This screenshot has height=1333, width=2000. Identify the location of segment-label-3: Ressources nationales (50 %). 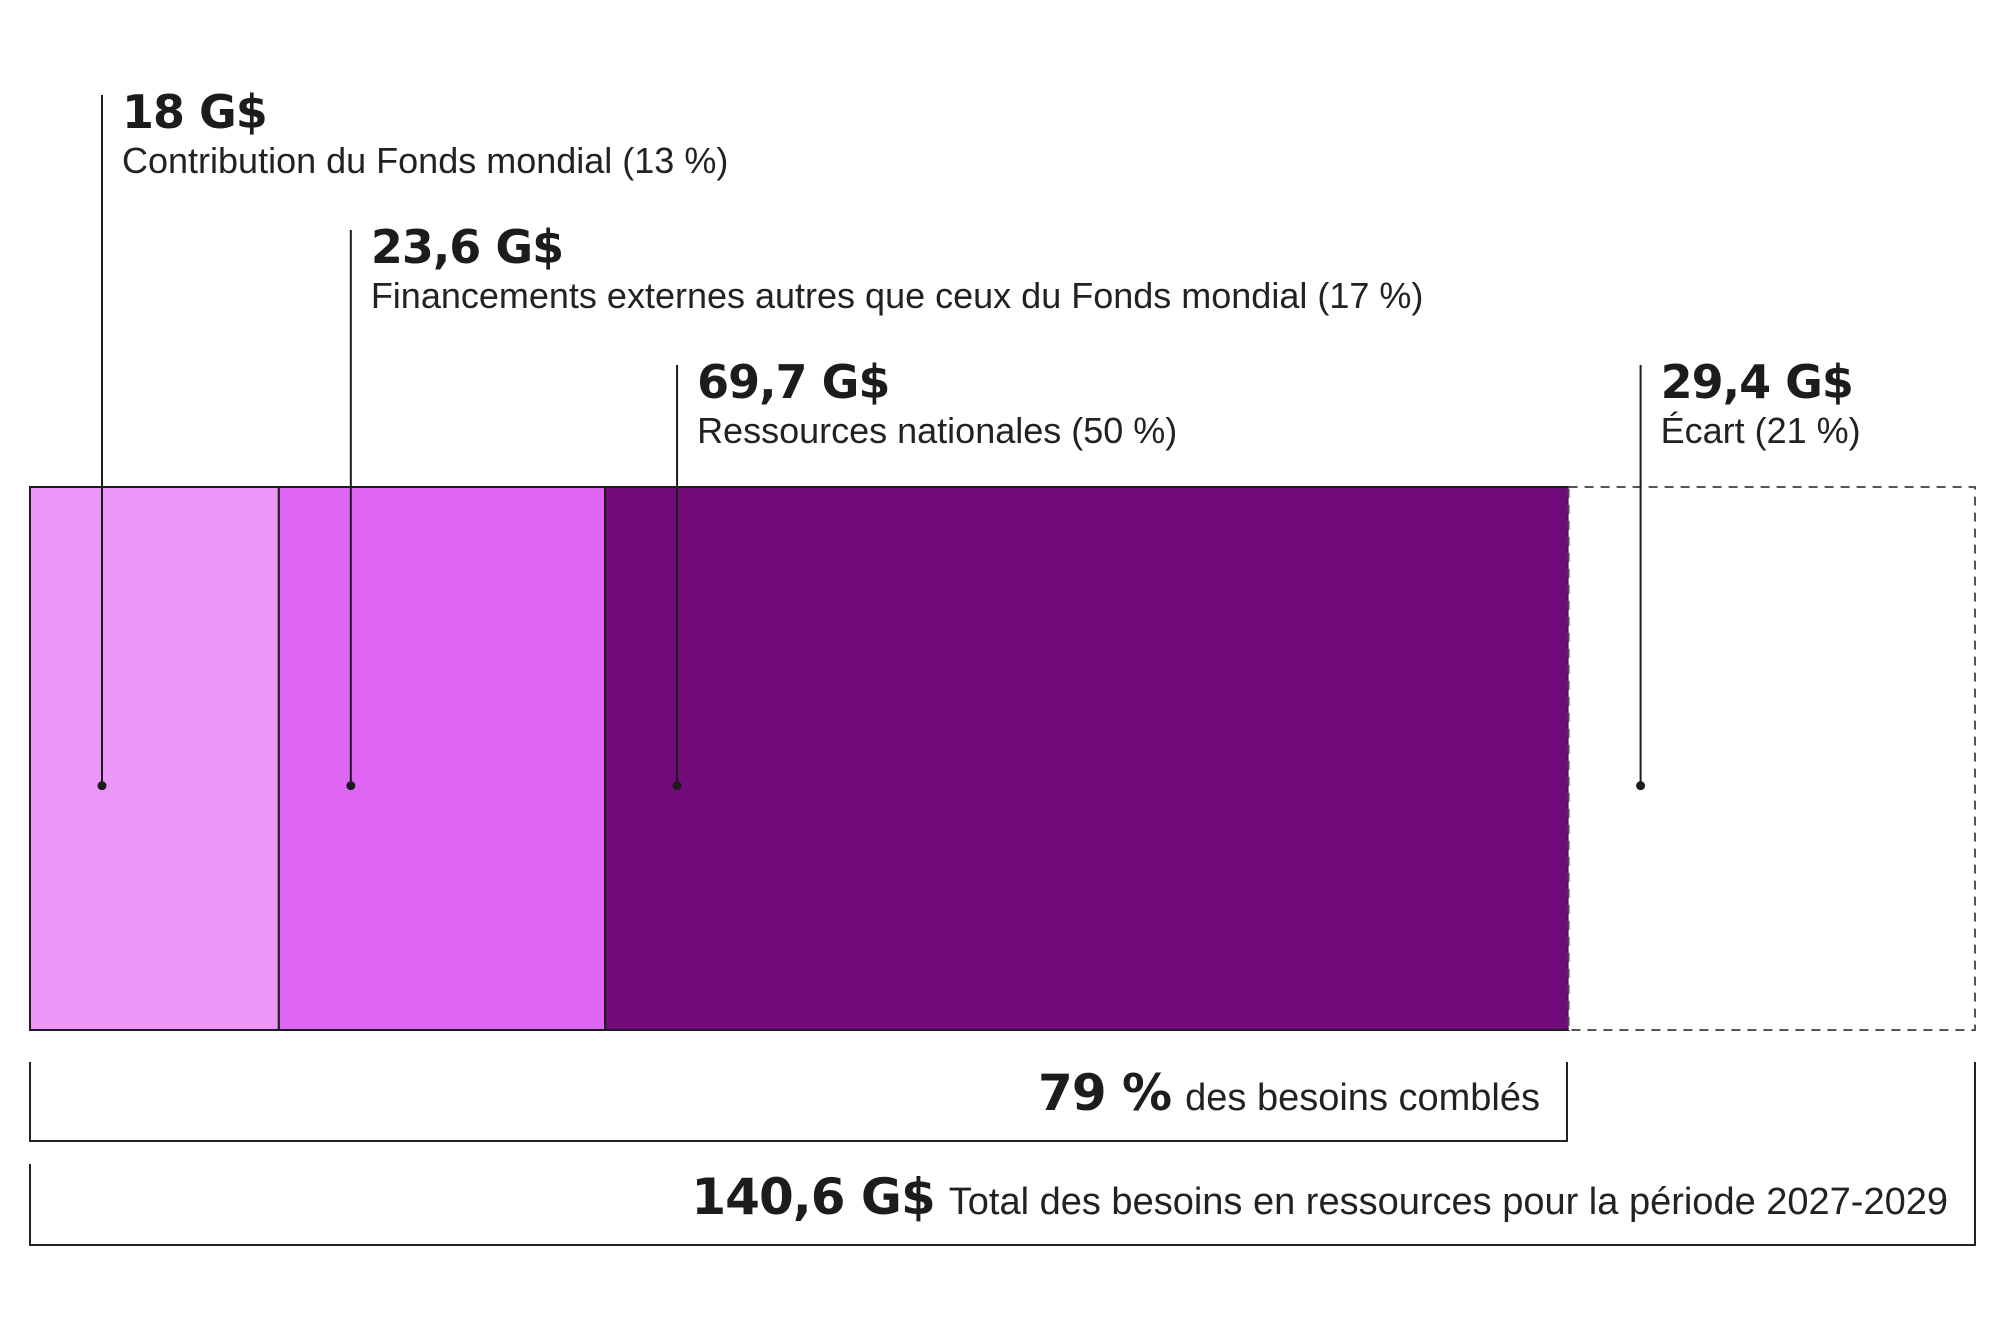
(937, 430).